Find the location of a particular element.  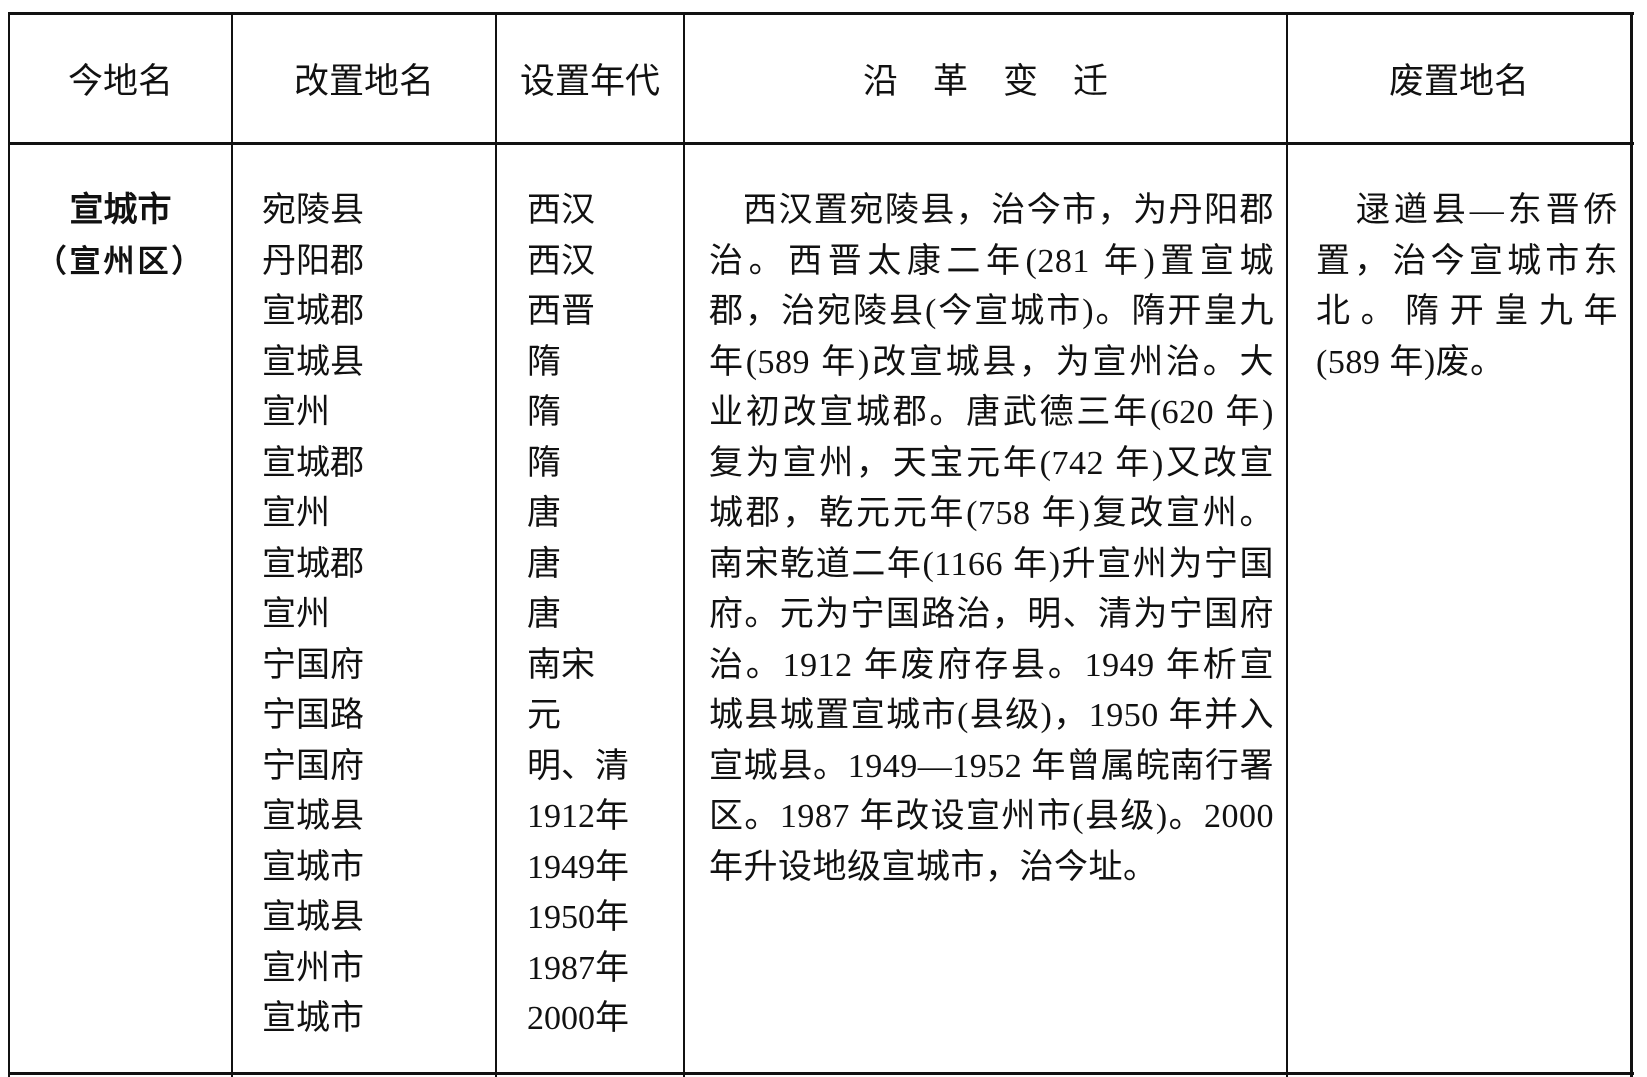

current-name: 宣城市 （宣州区） is located at coordinates (120, 236).